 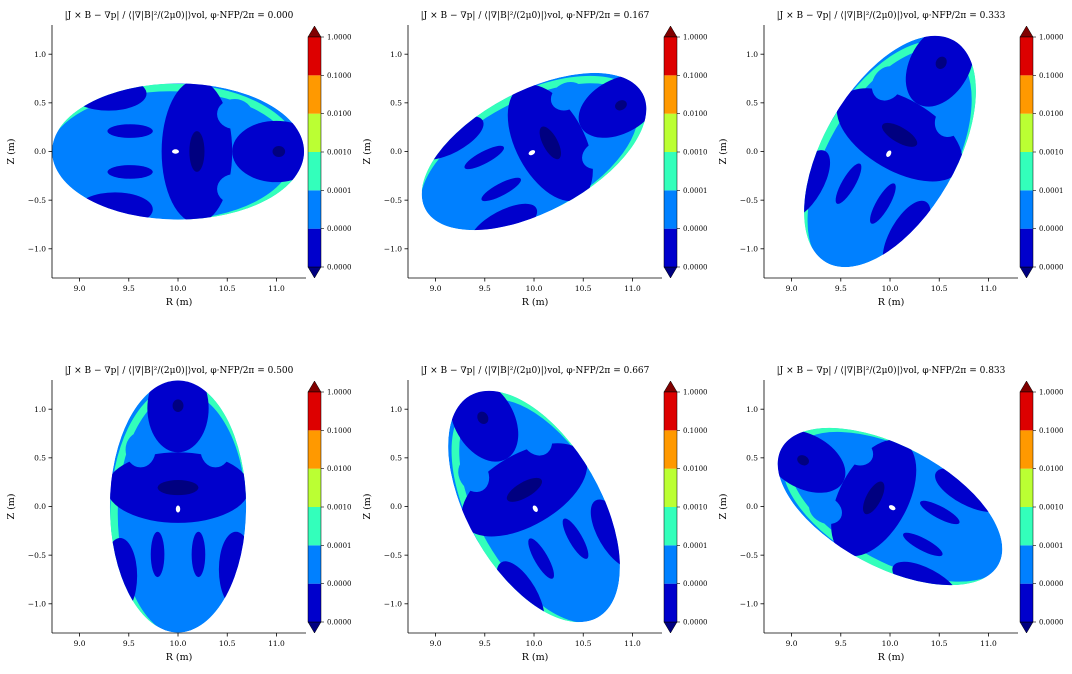 I want to click on y-tick-label: −0.5, so click(x=393, y=555).